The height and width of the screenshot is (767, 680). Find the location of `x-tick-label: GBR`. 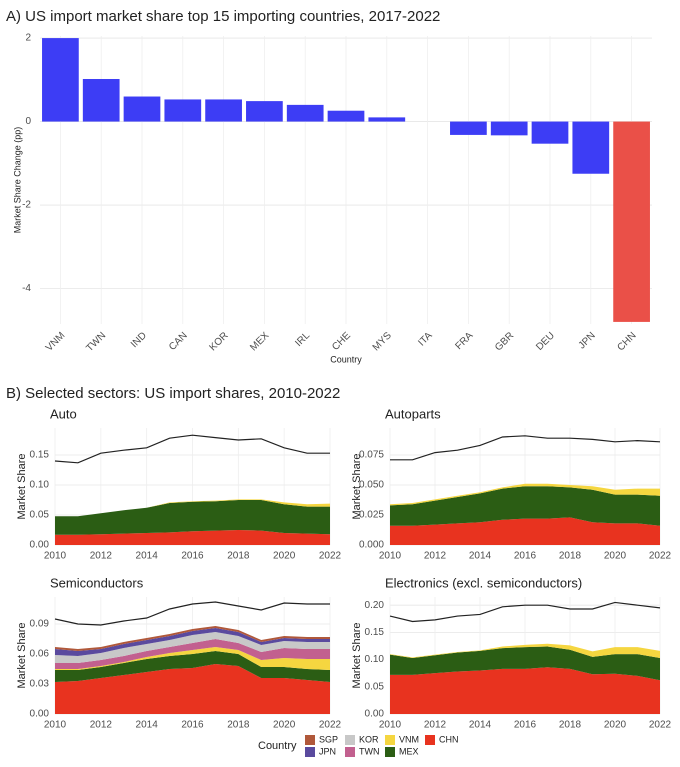

x-tick-label: GBR is located at coordinates (504, 341).